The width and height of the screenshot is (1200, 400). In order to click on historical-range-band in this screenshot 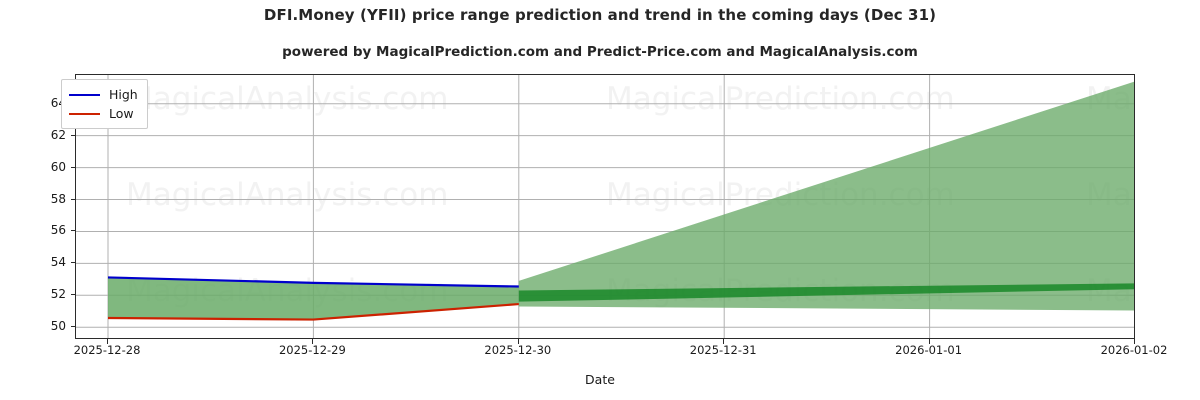, I will do `click(313, 298)`.